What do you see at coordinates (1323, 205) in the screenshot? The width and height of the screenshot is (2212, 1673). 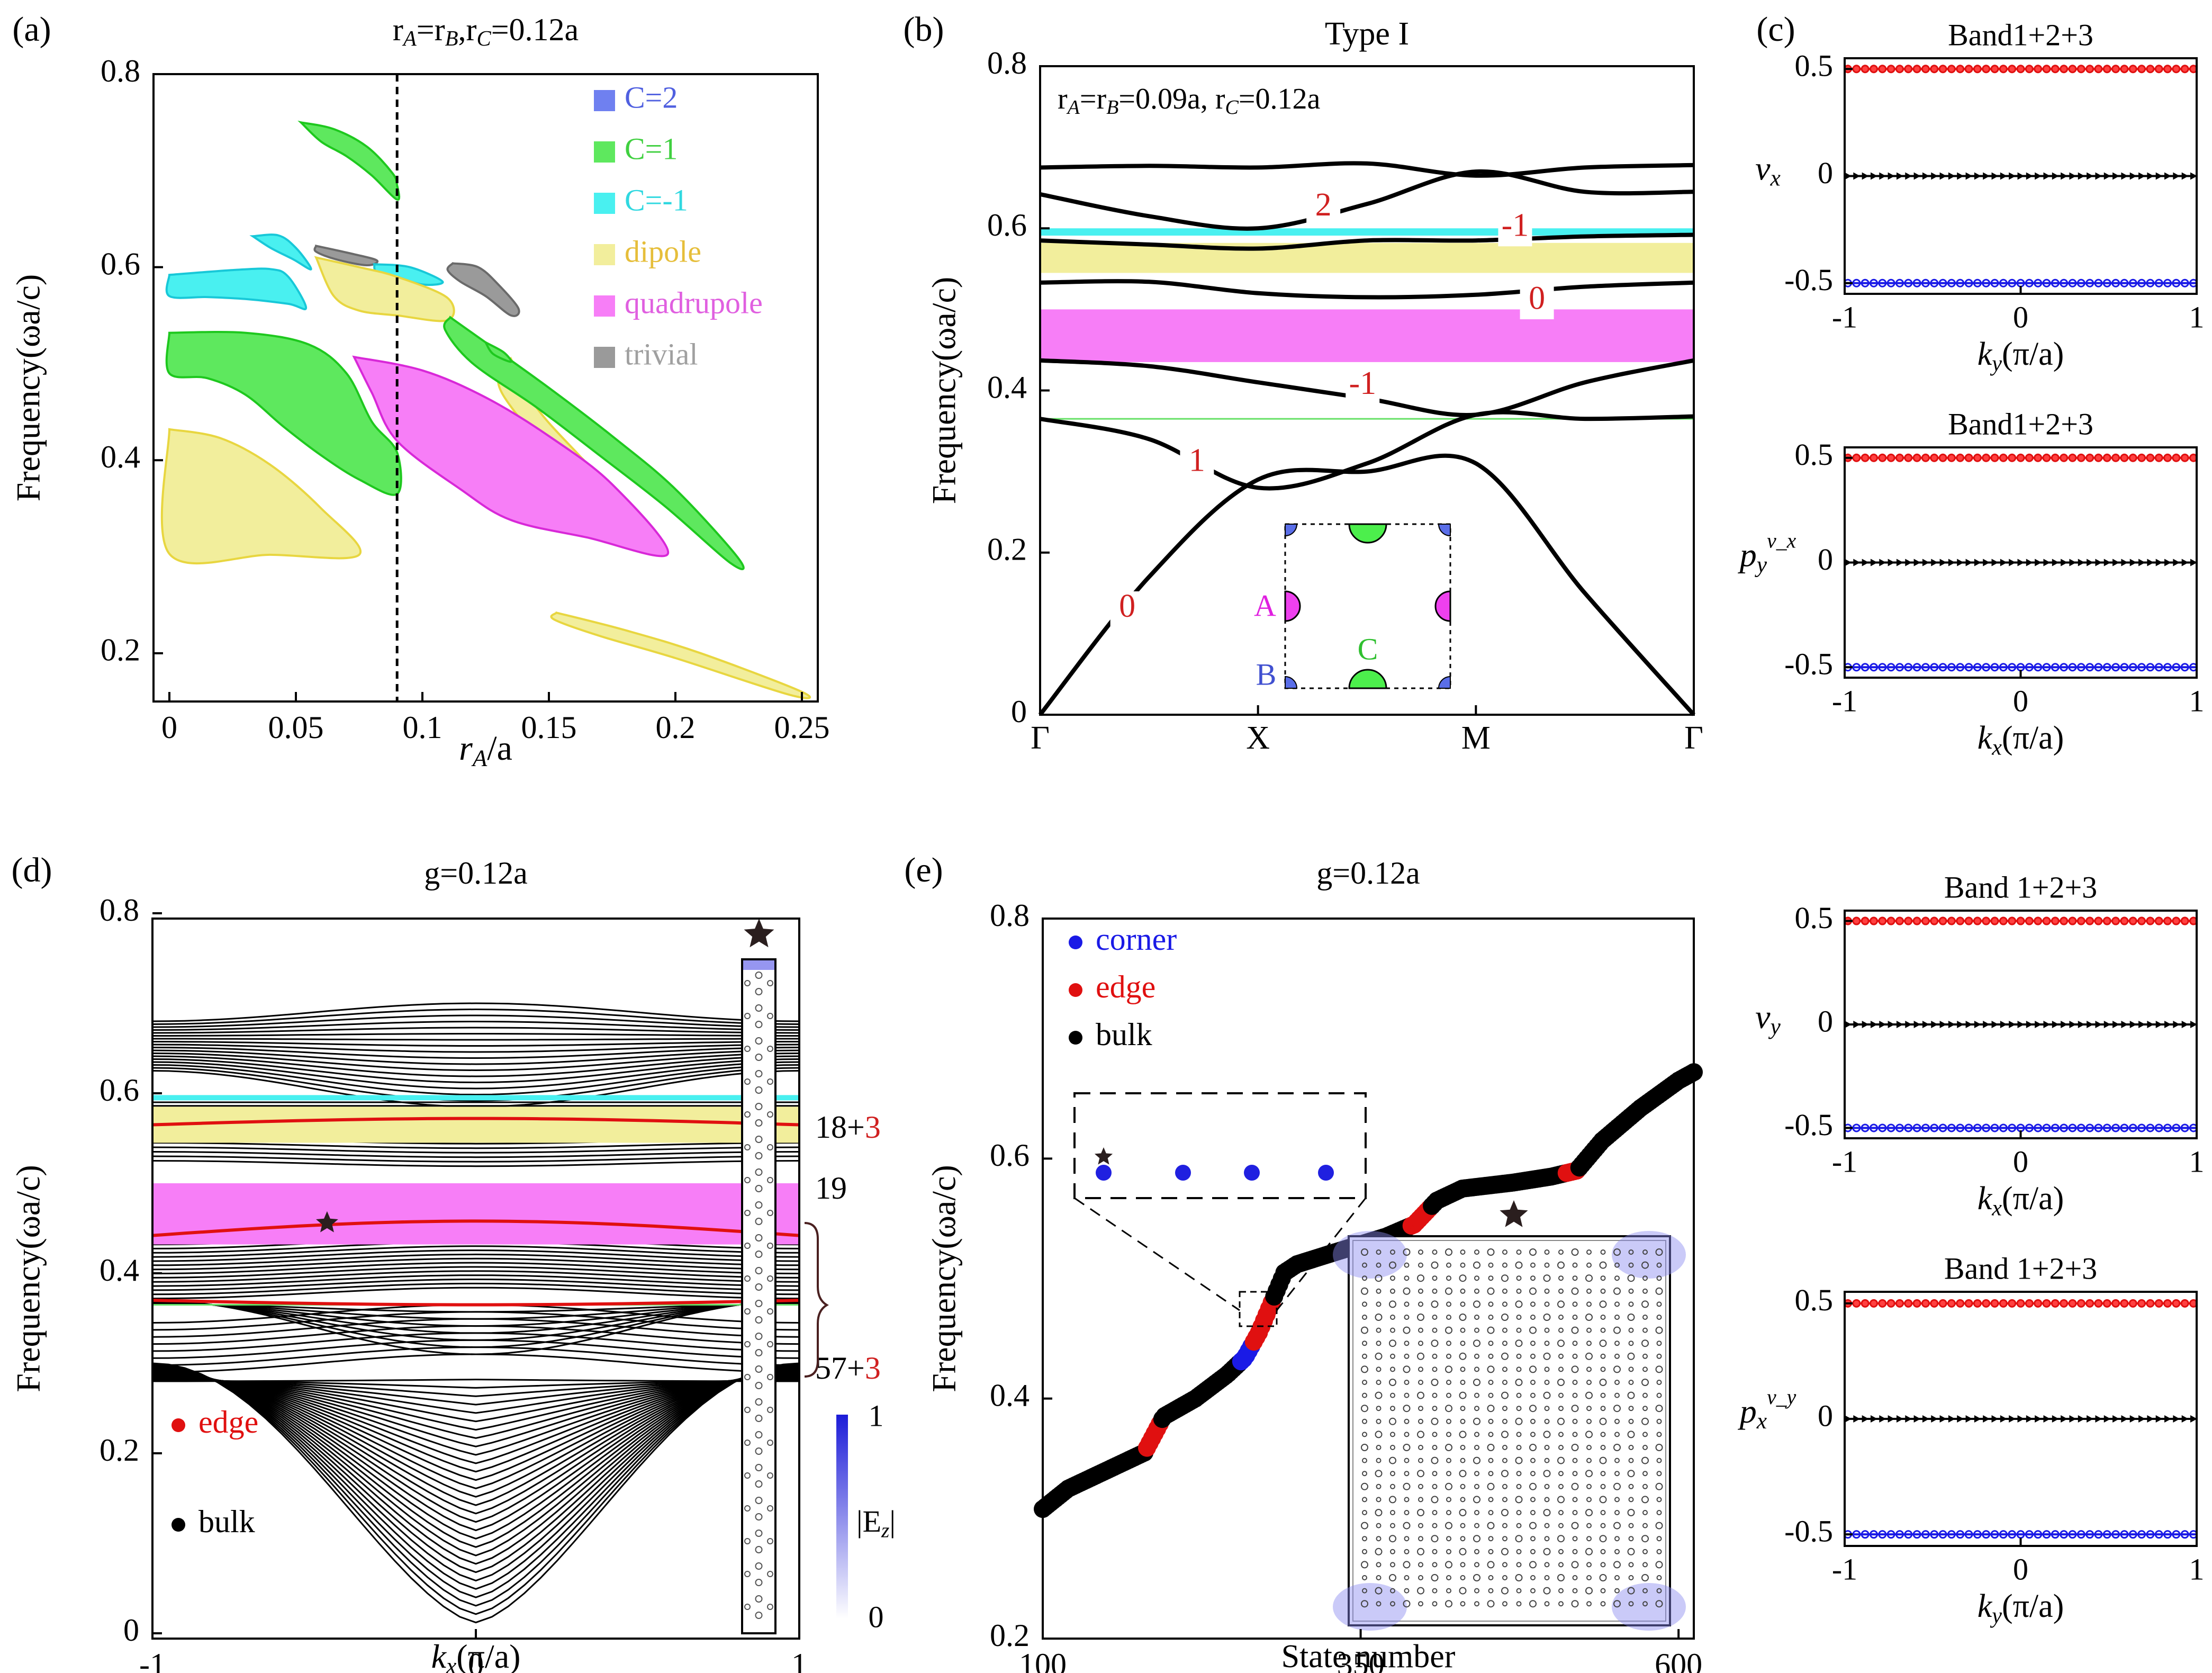 I see `gap-chern-label: 2` at bounding box center [1323, 205].